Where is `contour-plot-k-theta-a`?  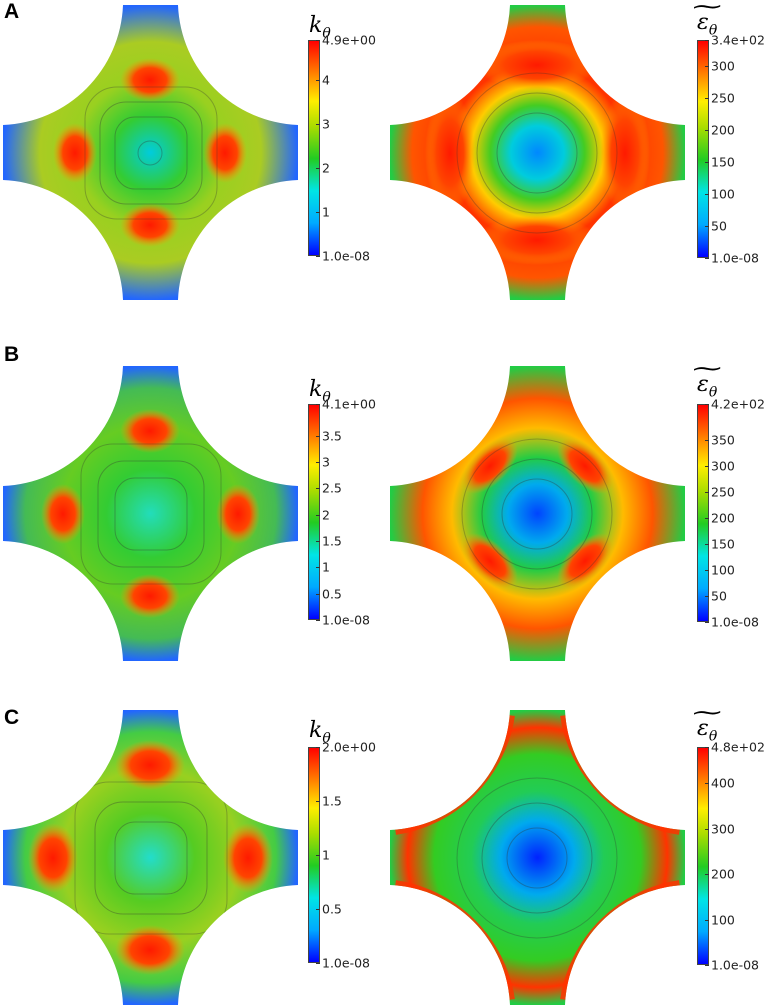 contour-plot-k-theta-a is located at coordinates (150, 152).